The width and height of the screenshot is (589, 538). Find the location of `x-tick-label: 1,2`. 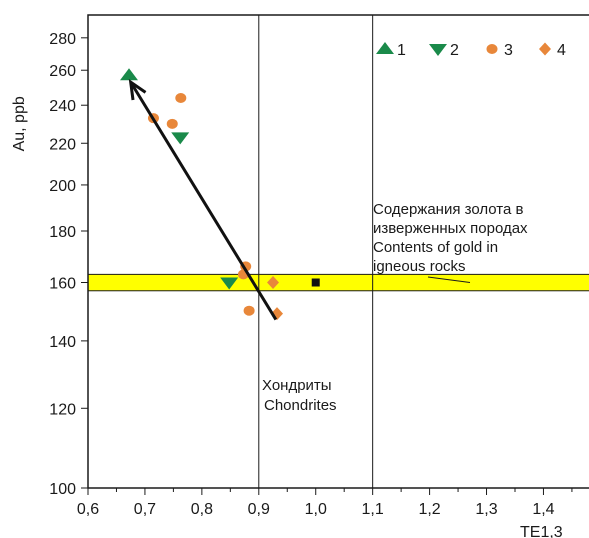

x-tick-label: 1,2 is located at coordinates (429, 509).